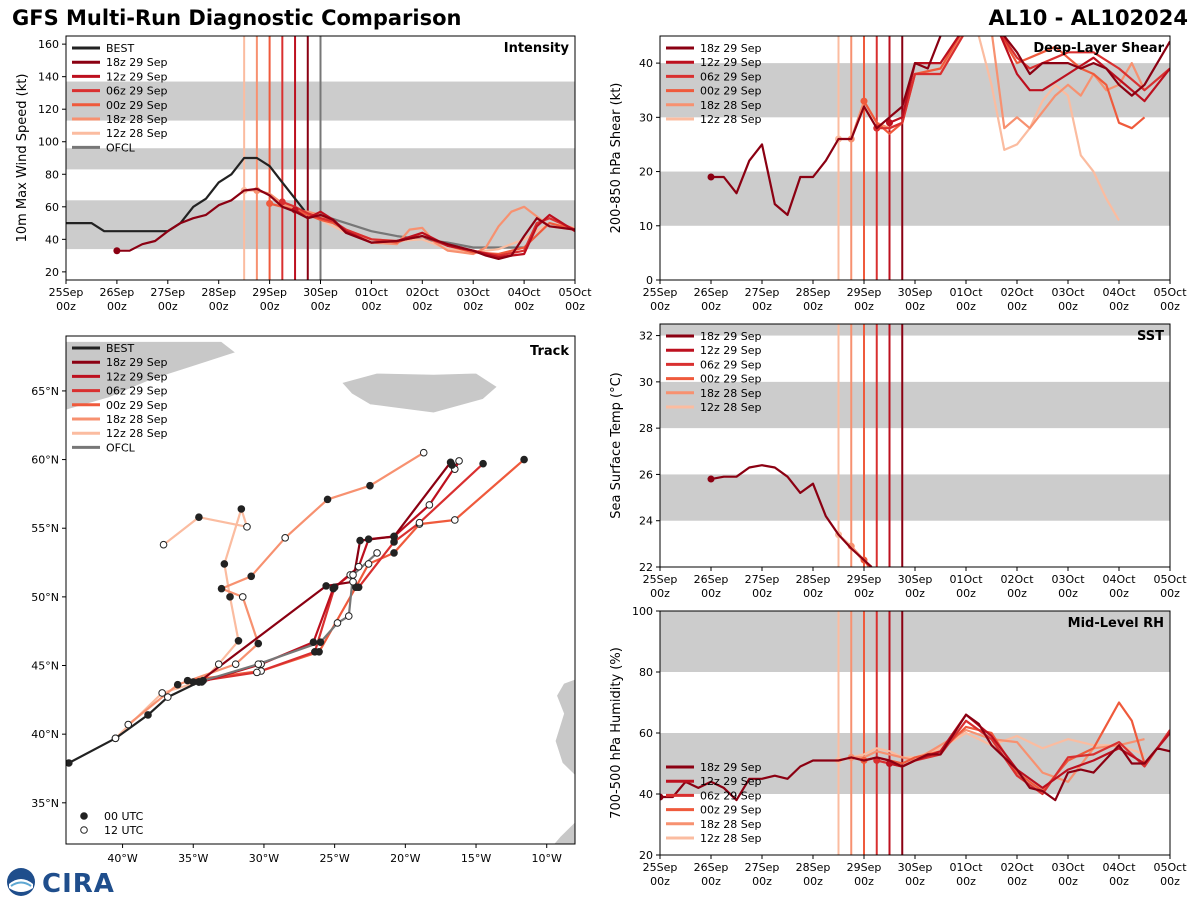  What do you see at coordinates (646, 172) in the screenshot?
I see `shear-ytick-label: 20` at bounding box center [646, 172].